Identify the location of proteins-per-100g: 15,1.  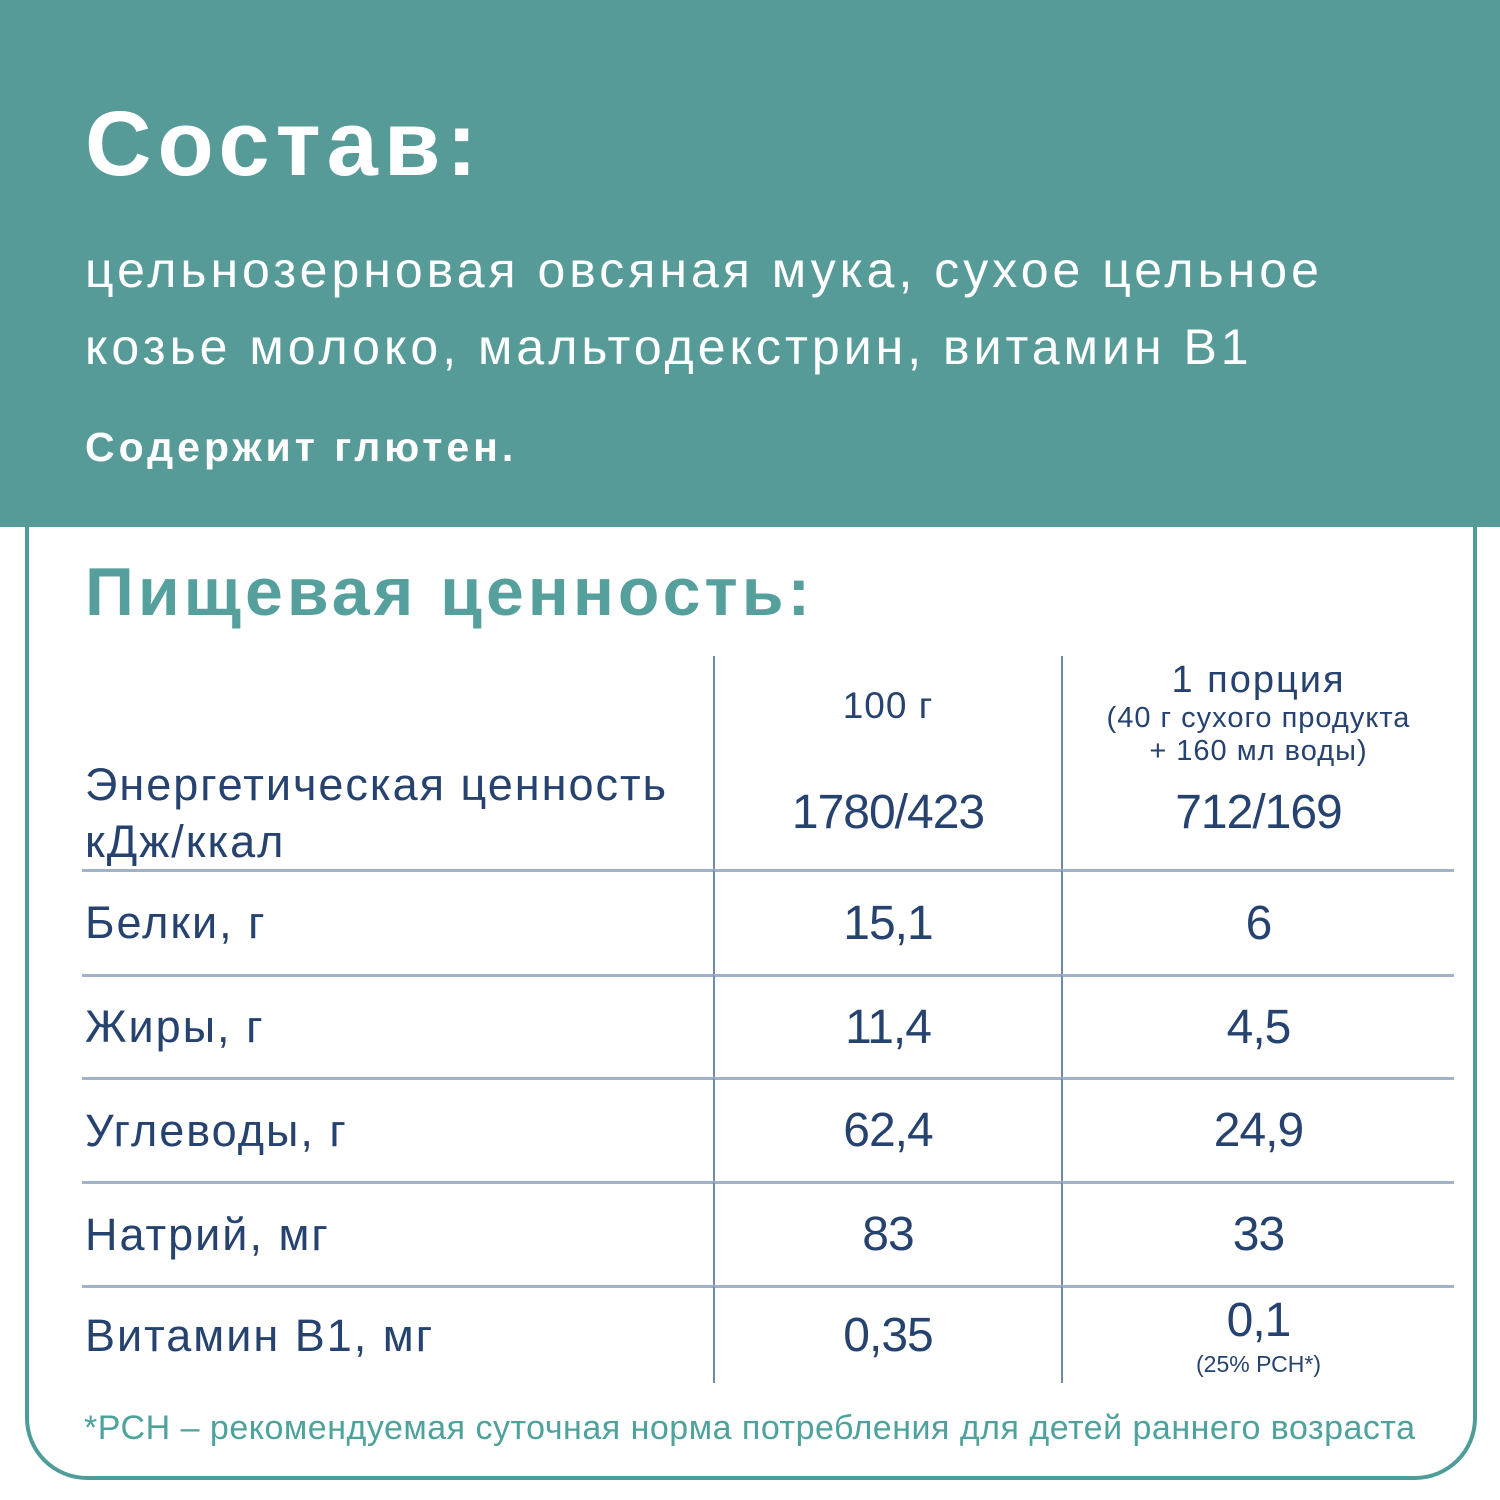
(887, 921).